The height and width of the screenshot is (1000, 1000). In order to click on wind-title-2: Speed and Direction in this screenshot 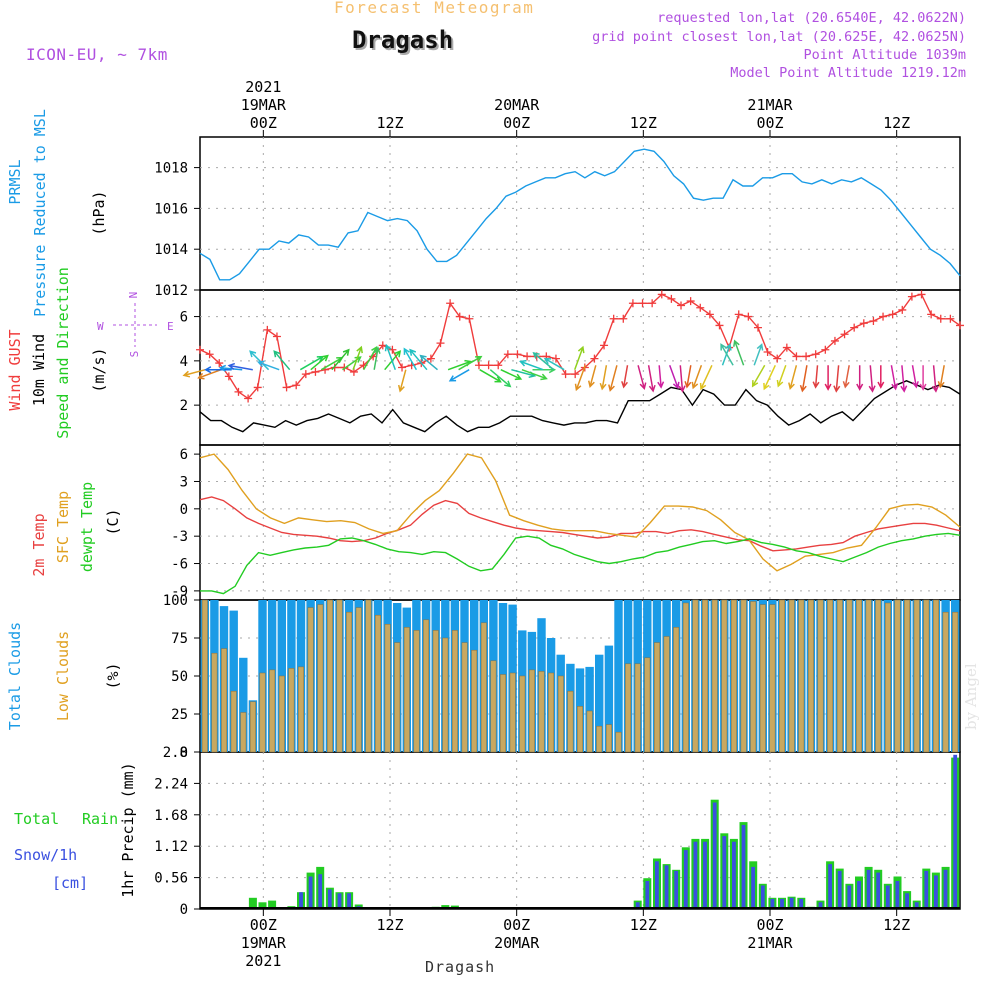, I will do `click(63, 353)`.